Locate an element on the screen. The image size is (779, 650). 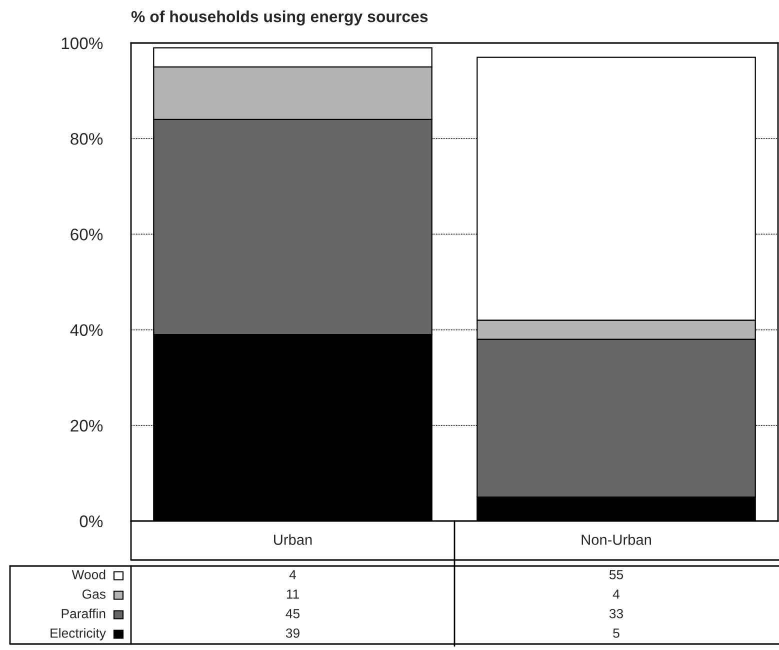
data-label: 45 is located at coordinates (293, 613).